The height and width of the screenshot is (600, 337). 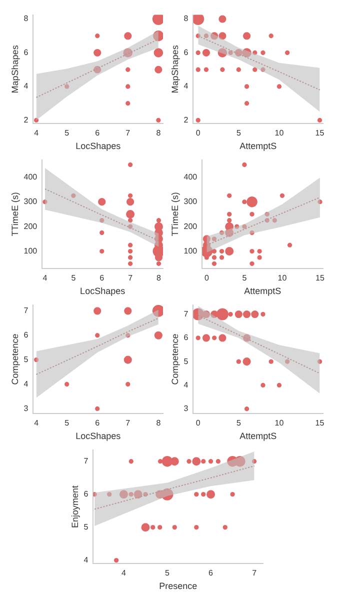 I want to click on x-axis-title: Presence, so click(x=177, y=586).